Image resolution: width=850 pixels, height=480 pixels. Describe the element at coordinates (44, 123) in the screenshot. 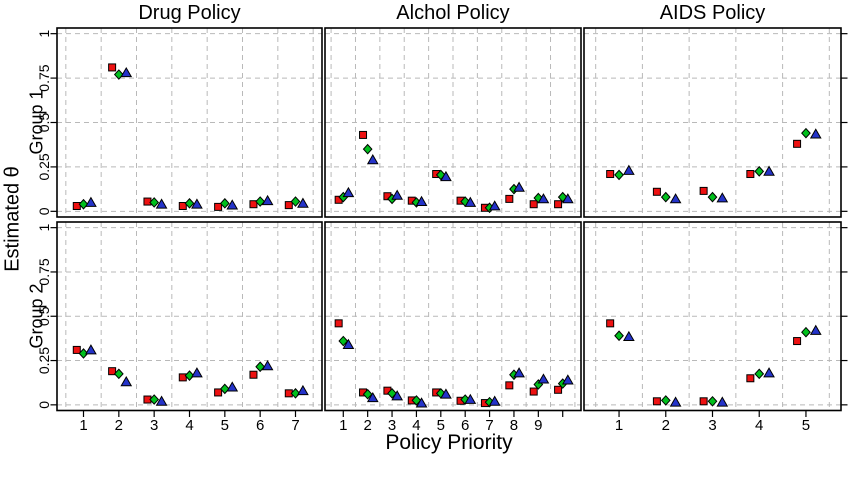

I see `y-tick-label: 0.5` at that location.